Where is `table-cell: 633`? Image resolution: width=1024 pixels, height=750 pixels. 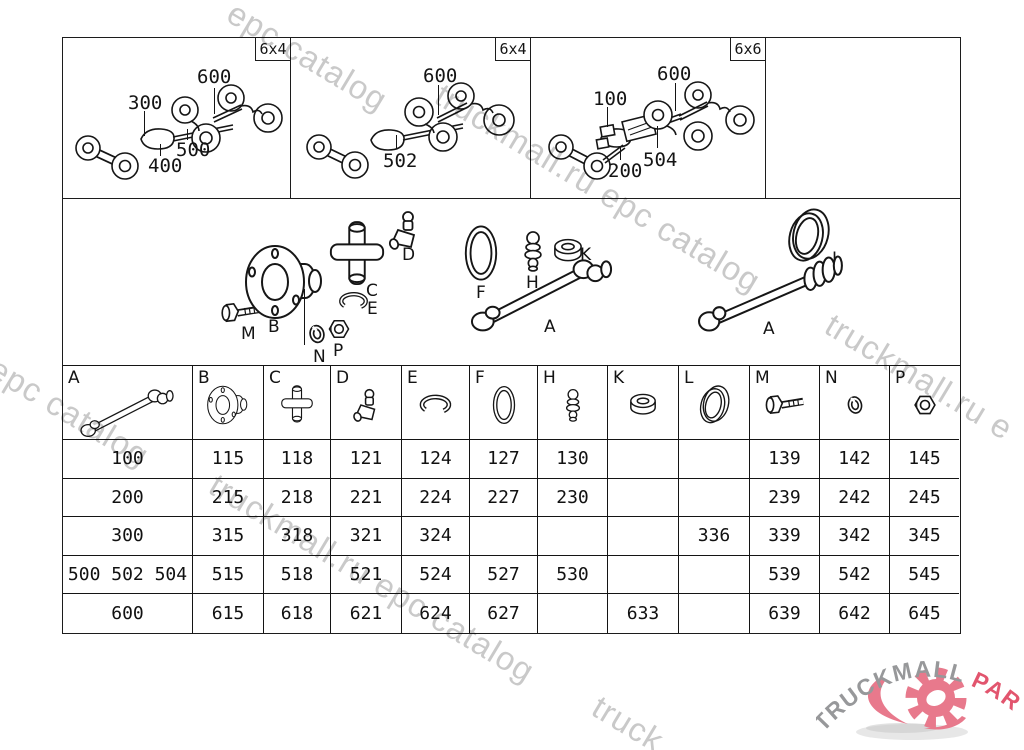 table-cell: 633 is located at coordinates (643, 613).